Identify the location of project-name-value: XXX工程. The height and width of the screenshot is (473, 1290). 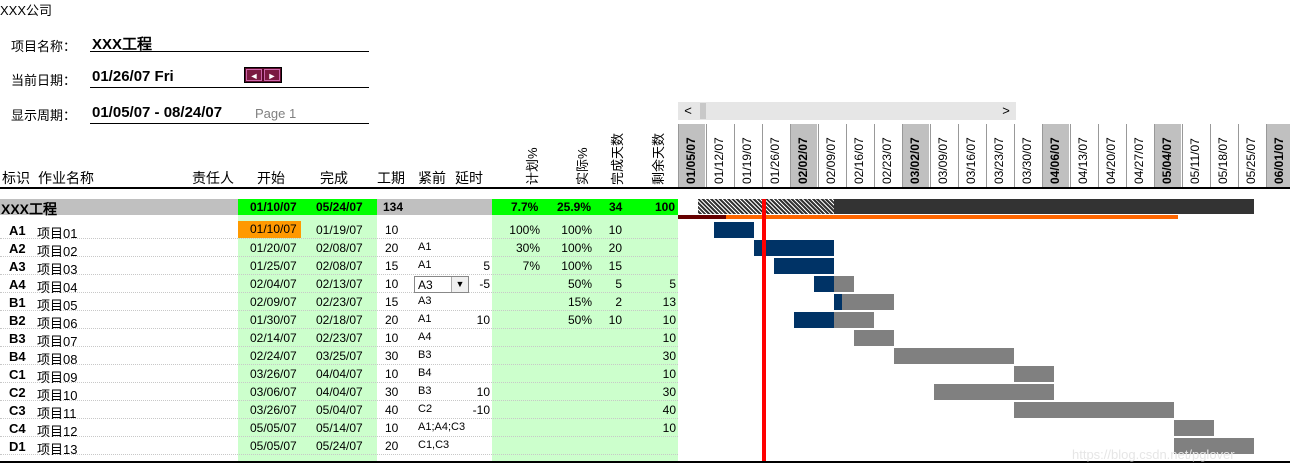
(122, 44).